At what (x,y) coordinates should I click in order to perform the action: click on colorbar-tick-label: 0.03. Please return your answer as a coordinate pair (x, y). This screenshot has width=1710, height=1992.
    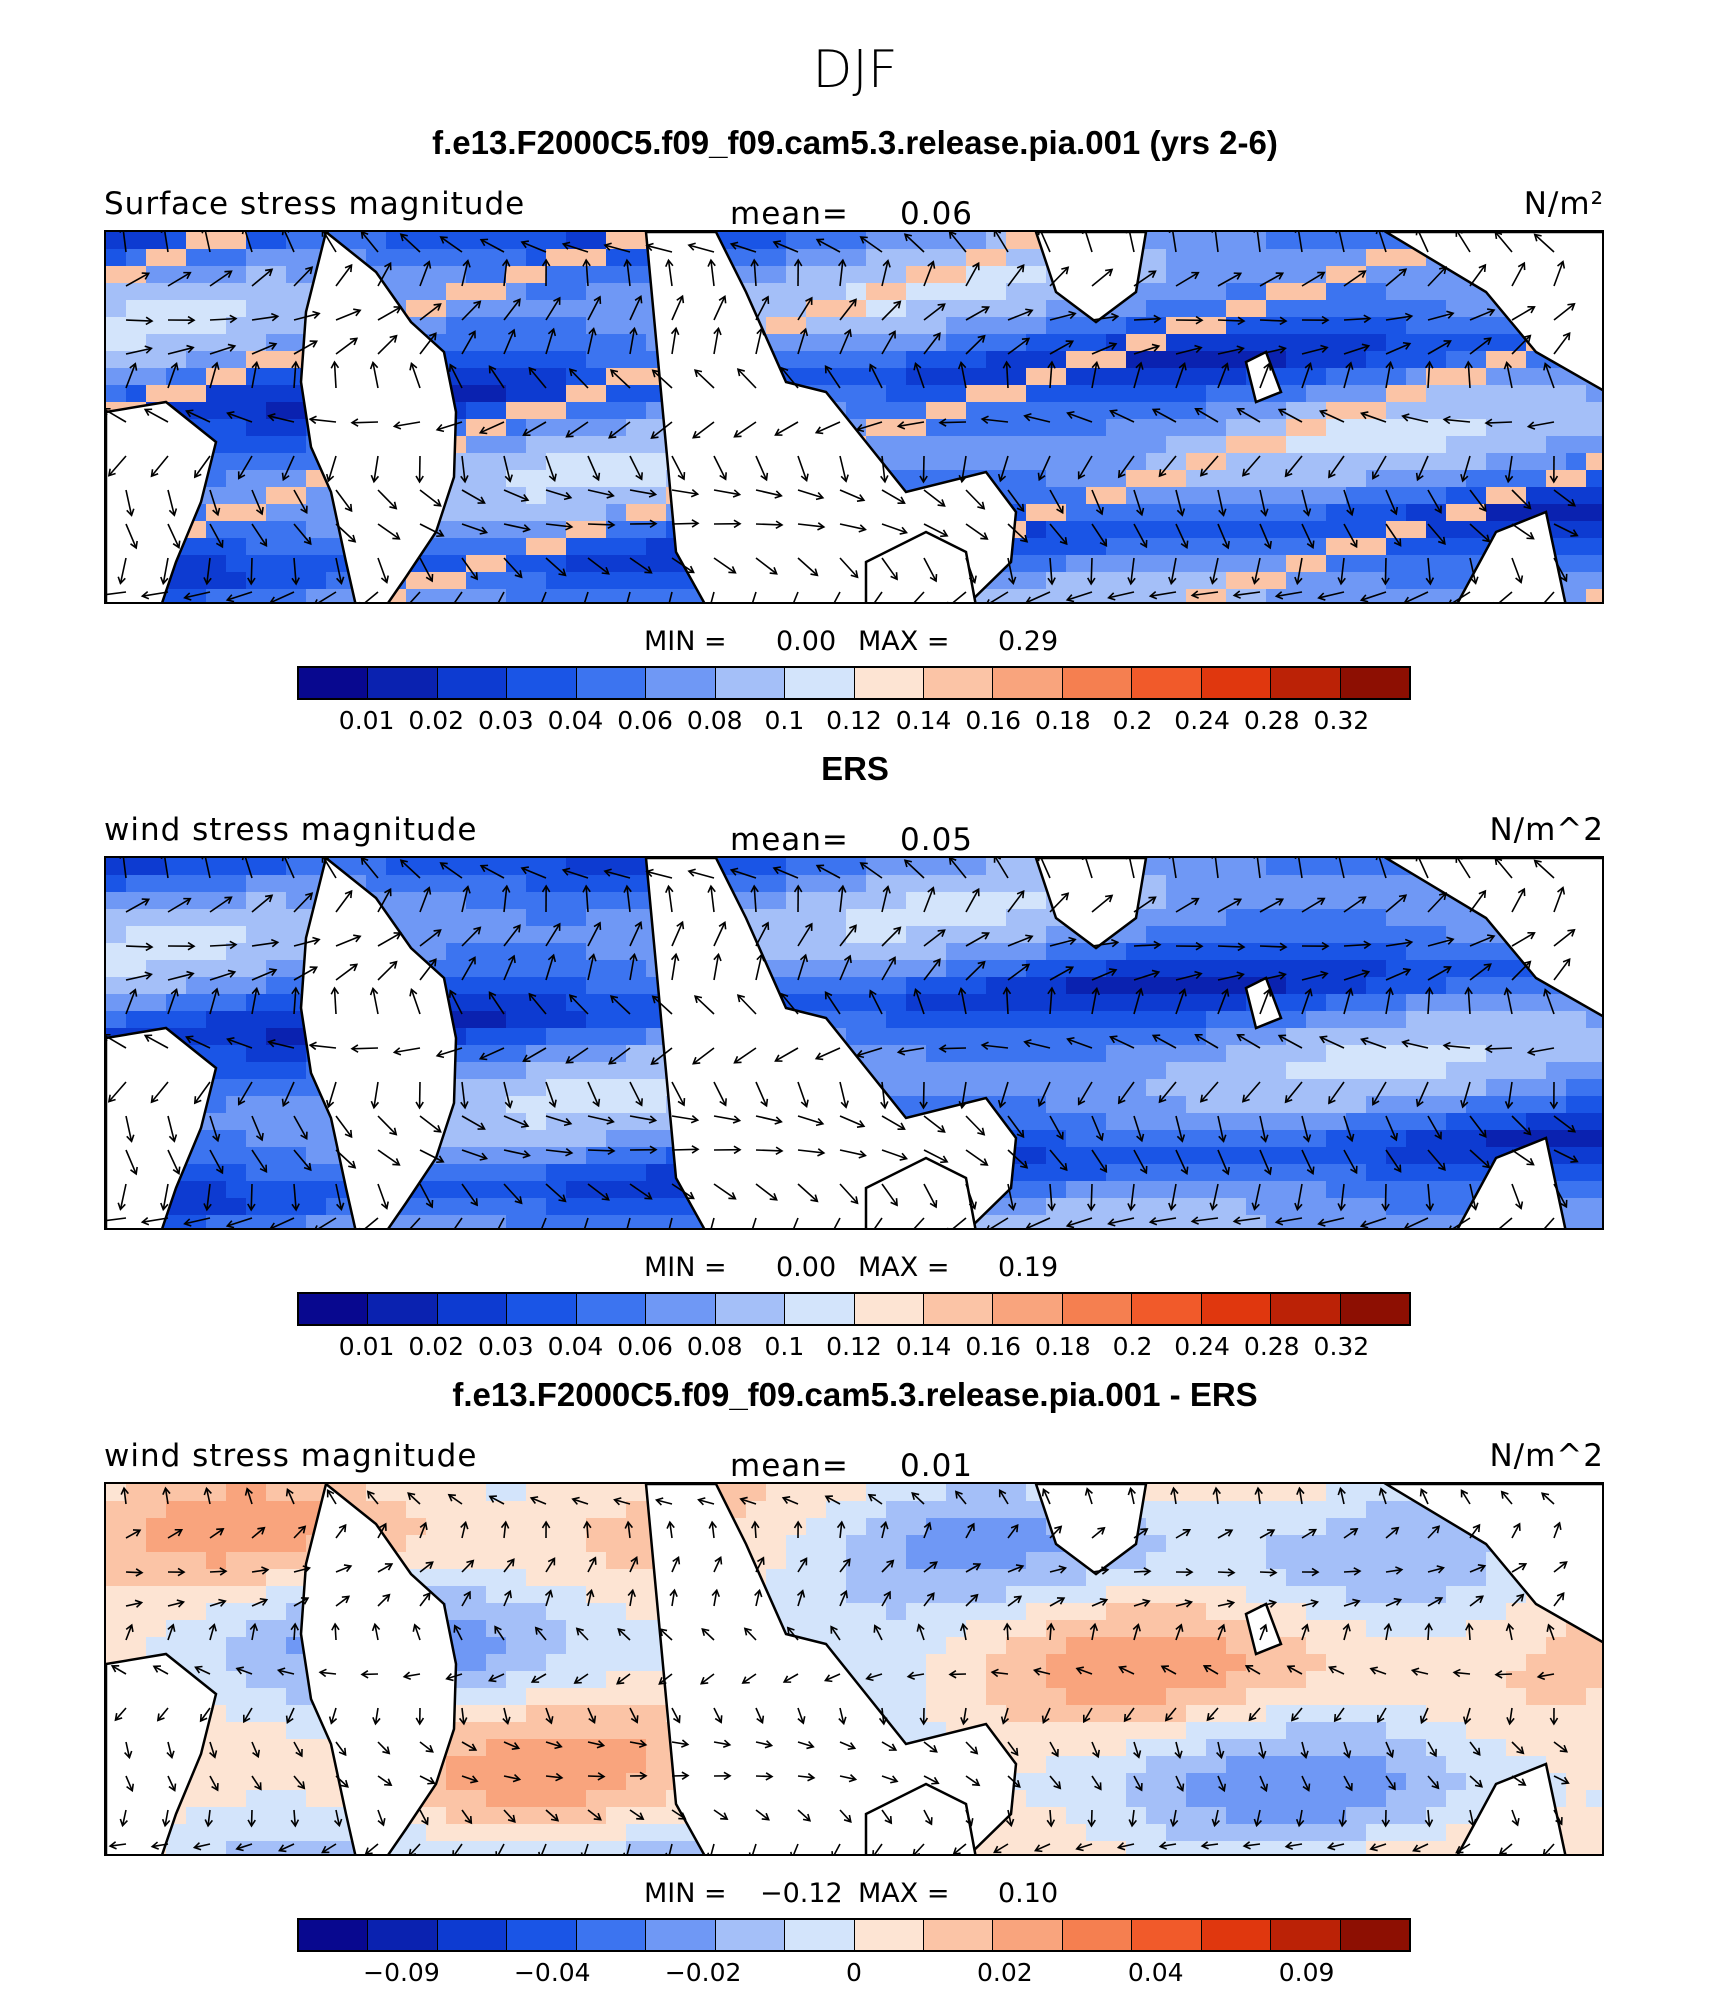
    Looking at the image, I should click on (506, 1346).